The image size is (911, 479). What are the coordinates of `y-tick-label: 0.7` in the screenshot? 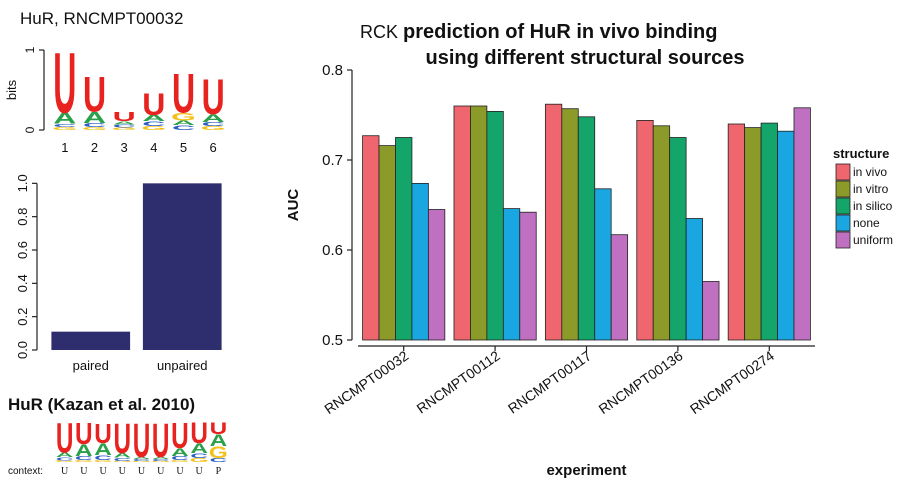 It's located at (332, 160).